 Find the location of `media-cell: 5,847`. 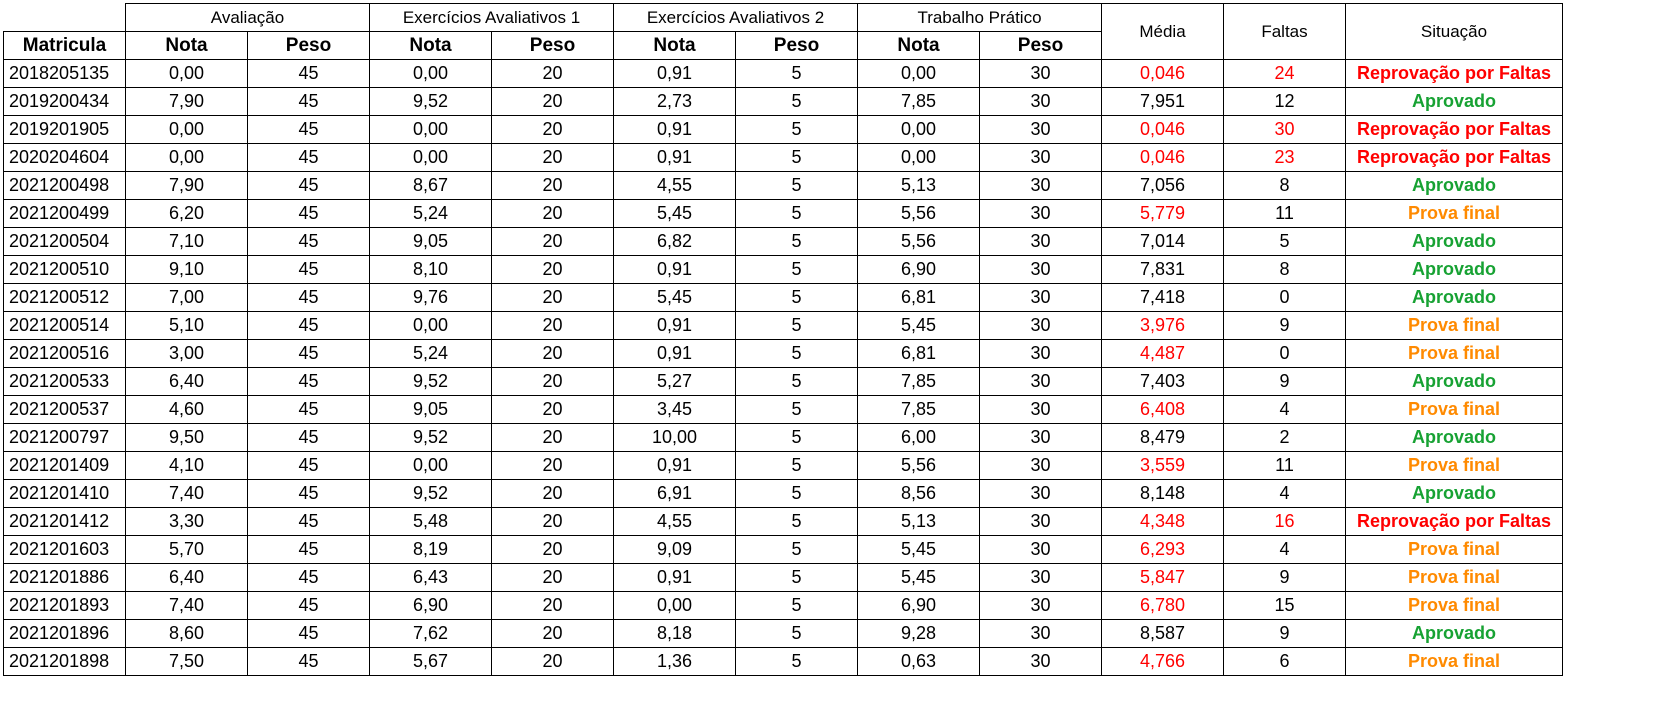

media-cell: 5,847 is located at coordinates (1162, 577).